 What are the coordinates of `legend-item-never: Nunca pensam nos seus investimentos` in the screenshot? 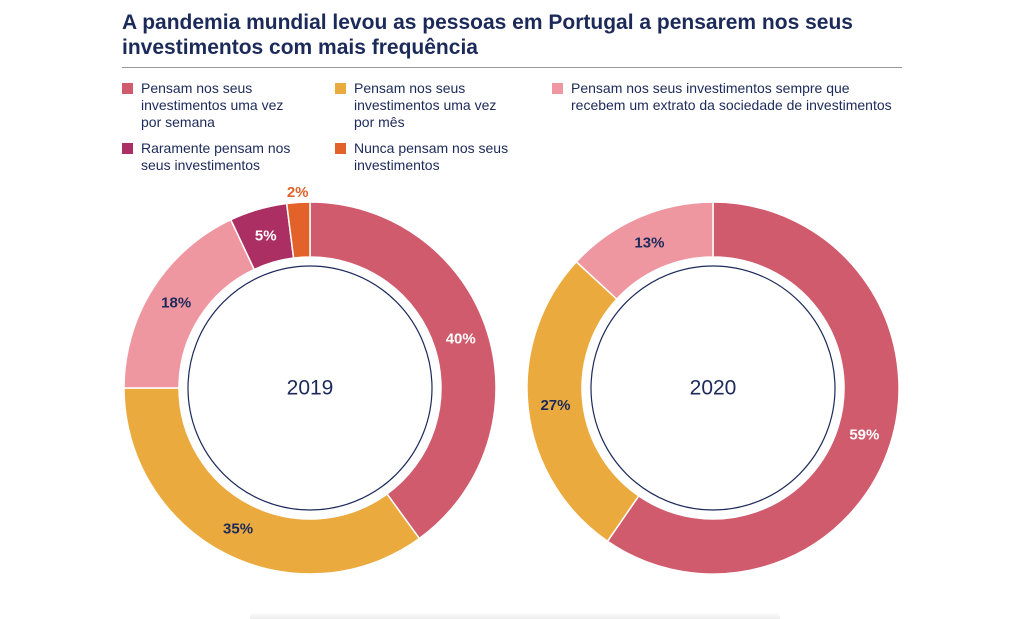 It's located at (425, 157).